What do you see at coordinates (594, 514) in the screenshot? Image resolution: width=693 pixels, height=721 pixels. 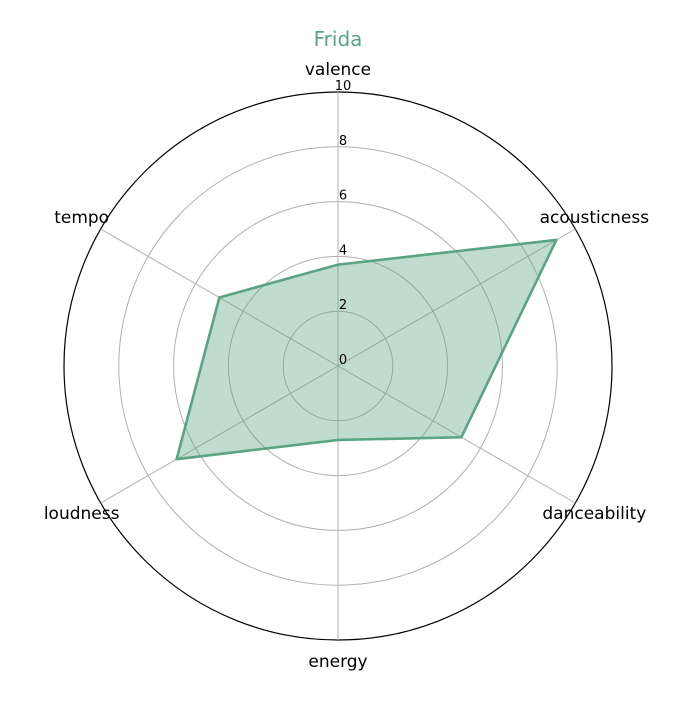 I see `category-label: danceability` at bounding box center [594, 514].